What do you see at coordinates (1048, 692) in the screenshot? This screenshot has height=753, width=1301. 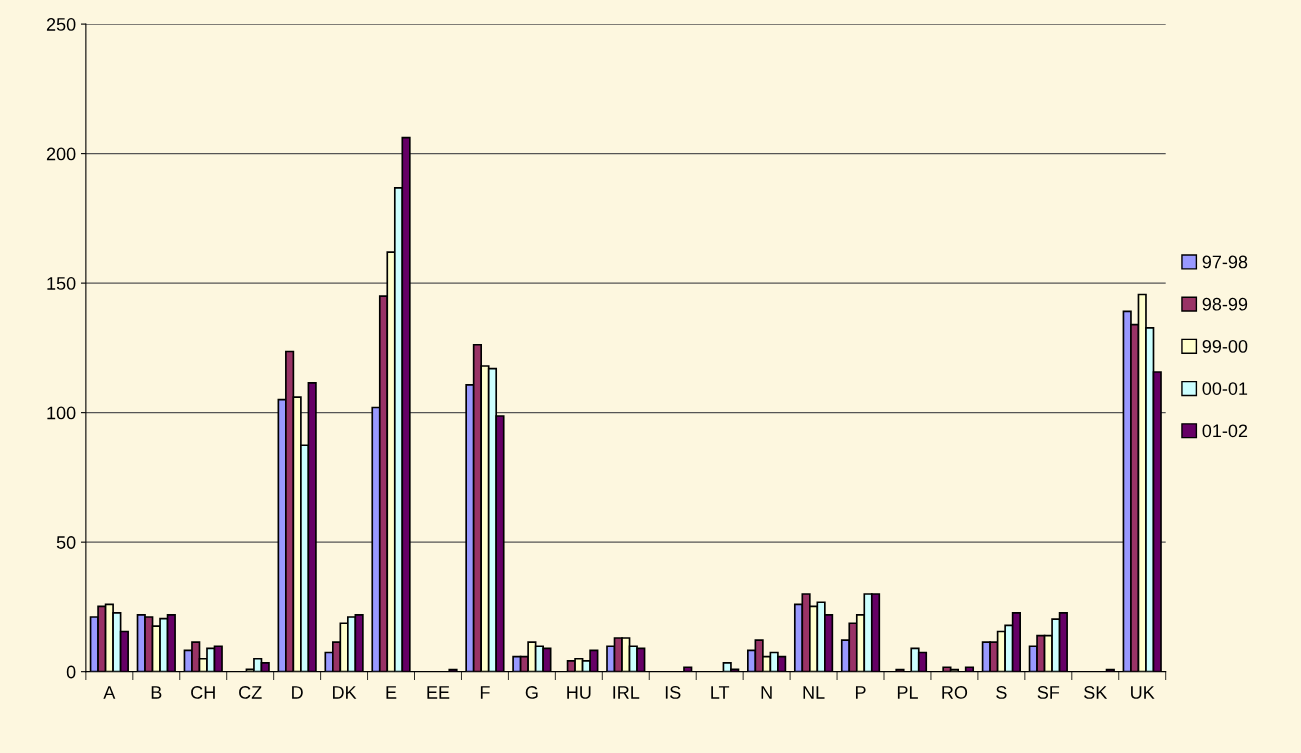 I see `x-tick-label: SF` at bounding box center [1048, 692].